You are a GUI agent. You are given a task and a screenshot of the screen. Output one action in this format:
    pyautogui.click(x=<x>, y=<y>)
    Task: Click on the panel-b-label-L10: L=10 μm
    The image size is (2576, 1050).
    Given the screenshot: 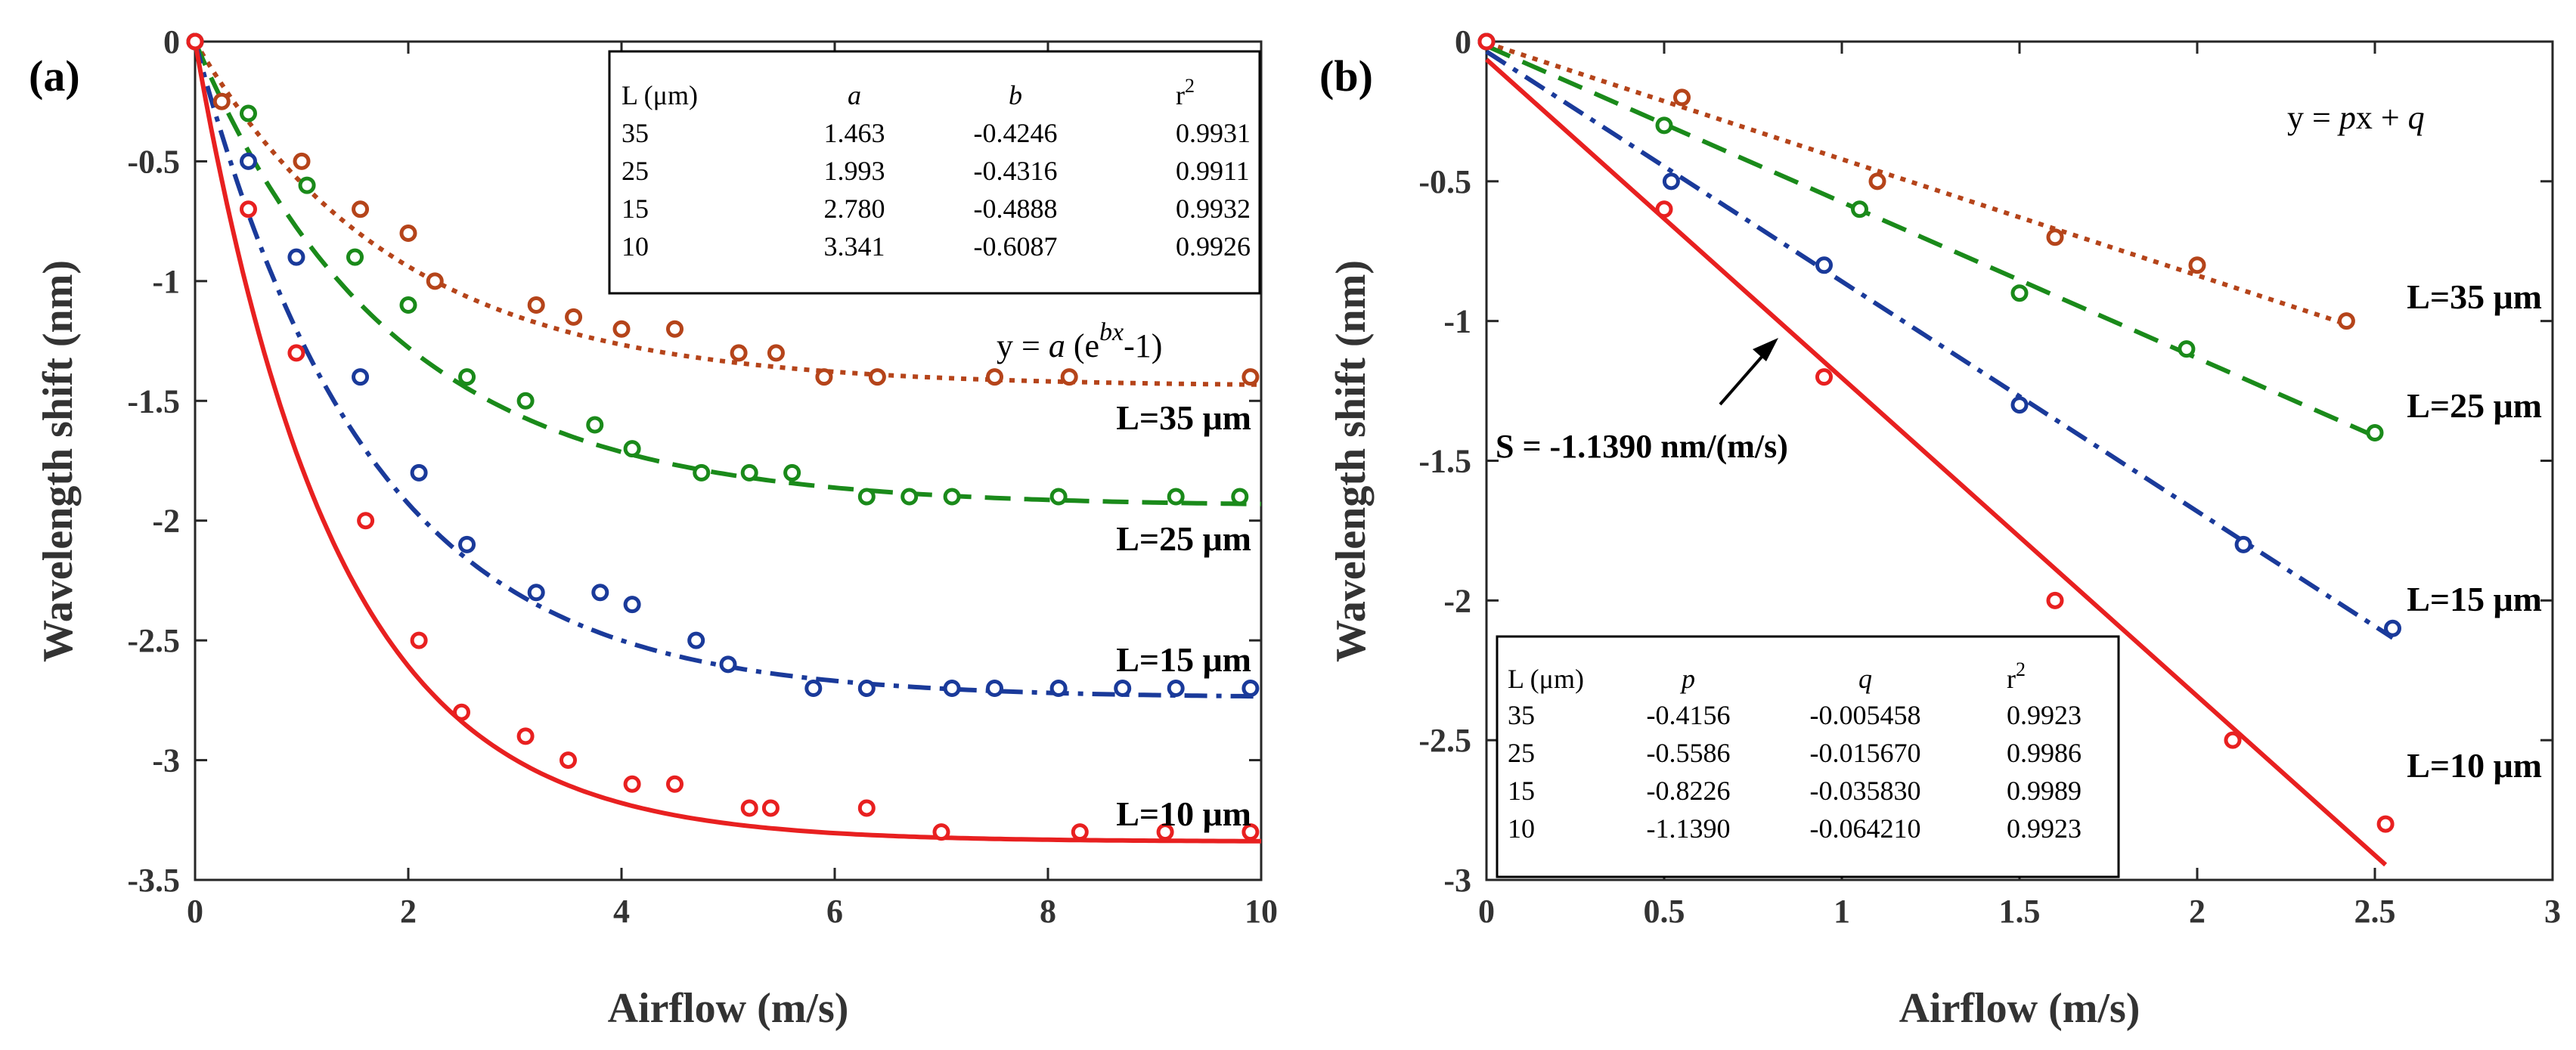 What is the action you would take?
    pyautogui.click(x=2474, y=766)
    